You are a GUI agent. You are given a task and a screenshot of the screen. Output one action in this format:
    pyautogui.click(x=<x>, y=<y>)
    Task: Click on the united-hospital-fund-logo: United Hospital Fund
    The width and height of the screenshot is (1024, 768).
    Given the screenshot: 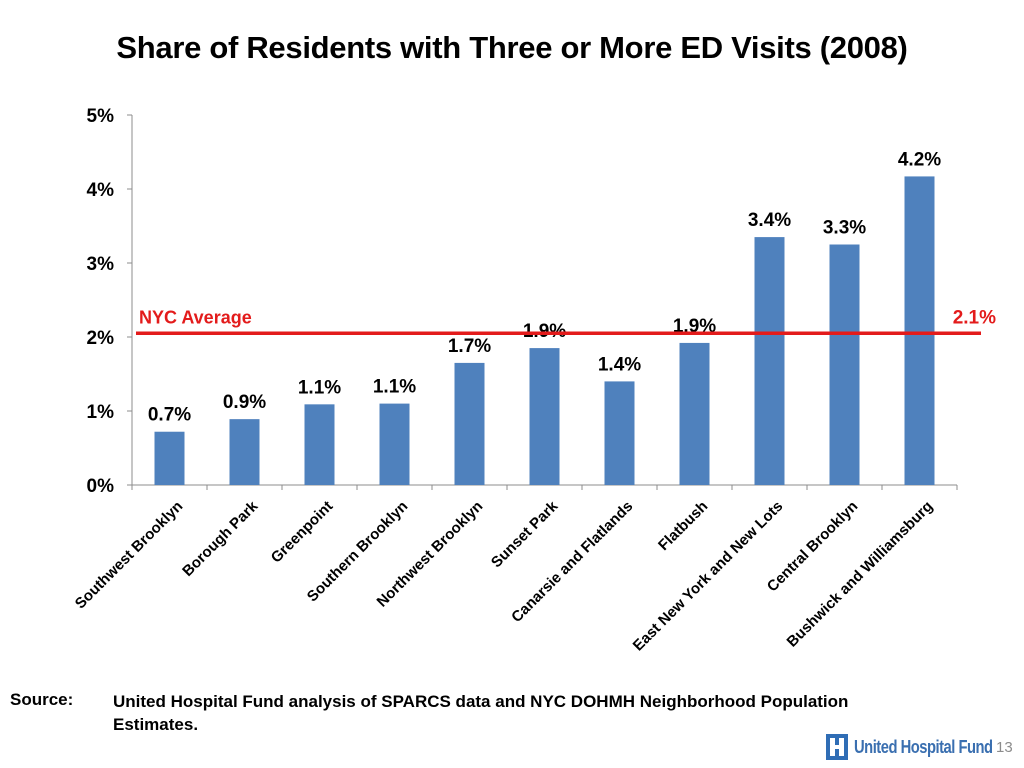 What is the action you would take?
    pyautogui.click(x=924, y=747)
    